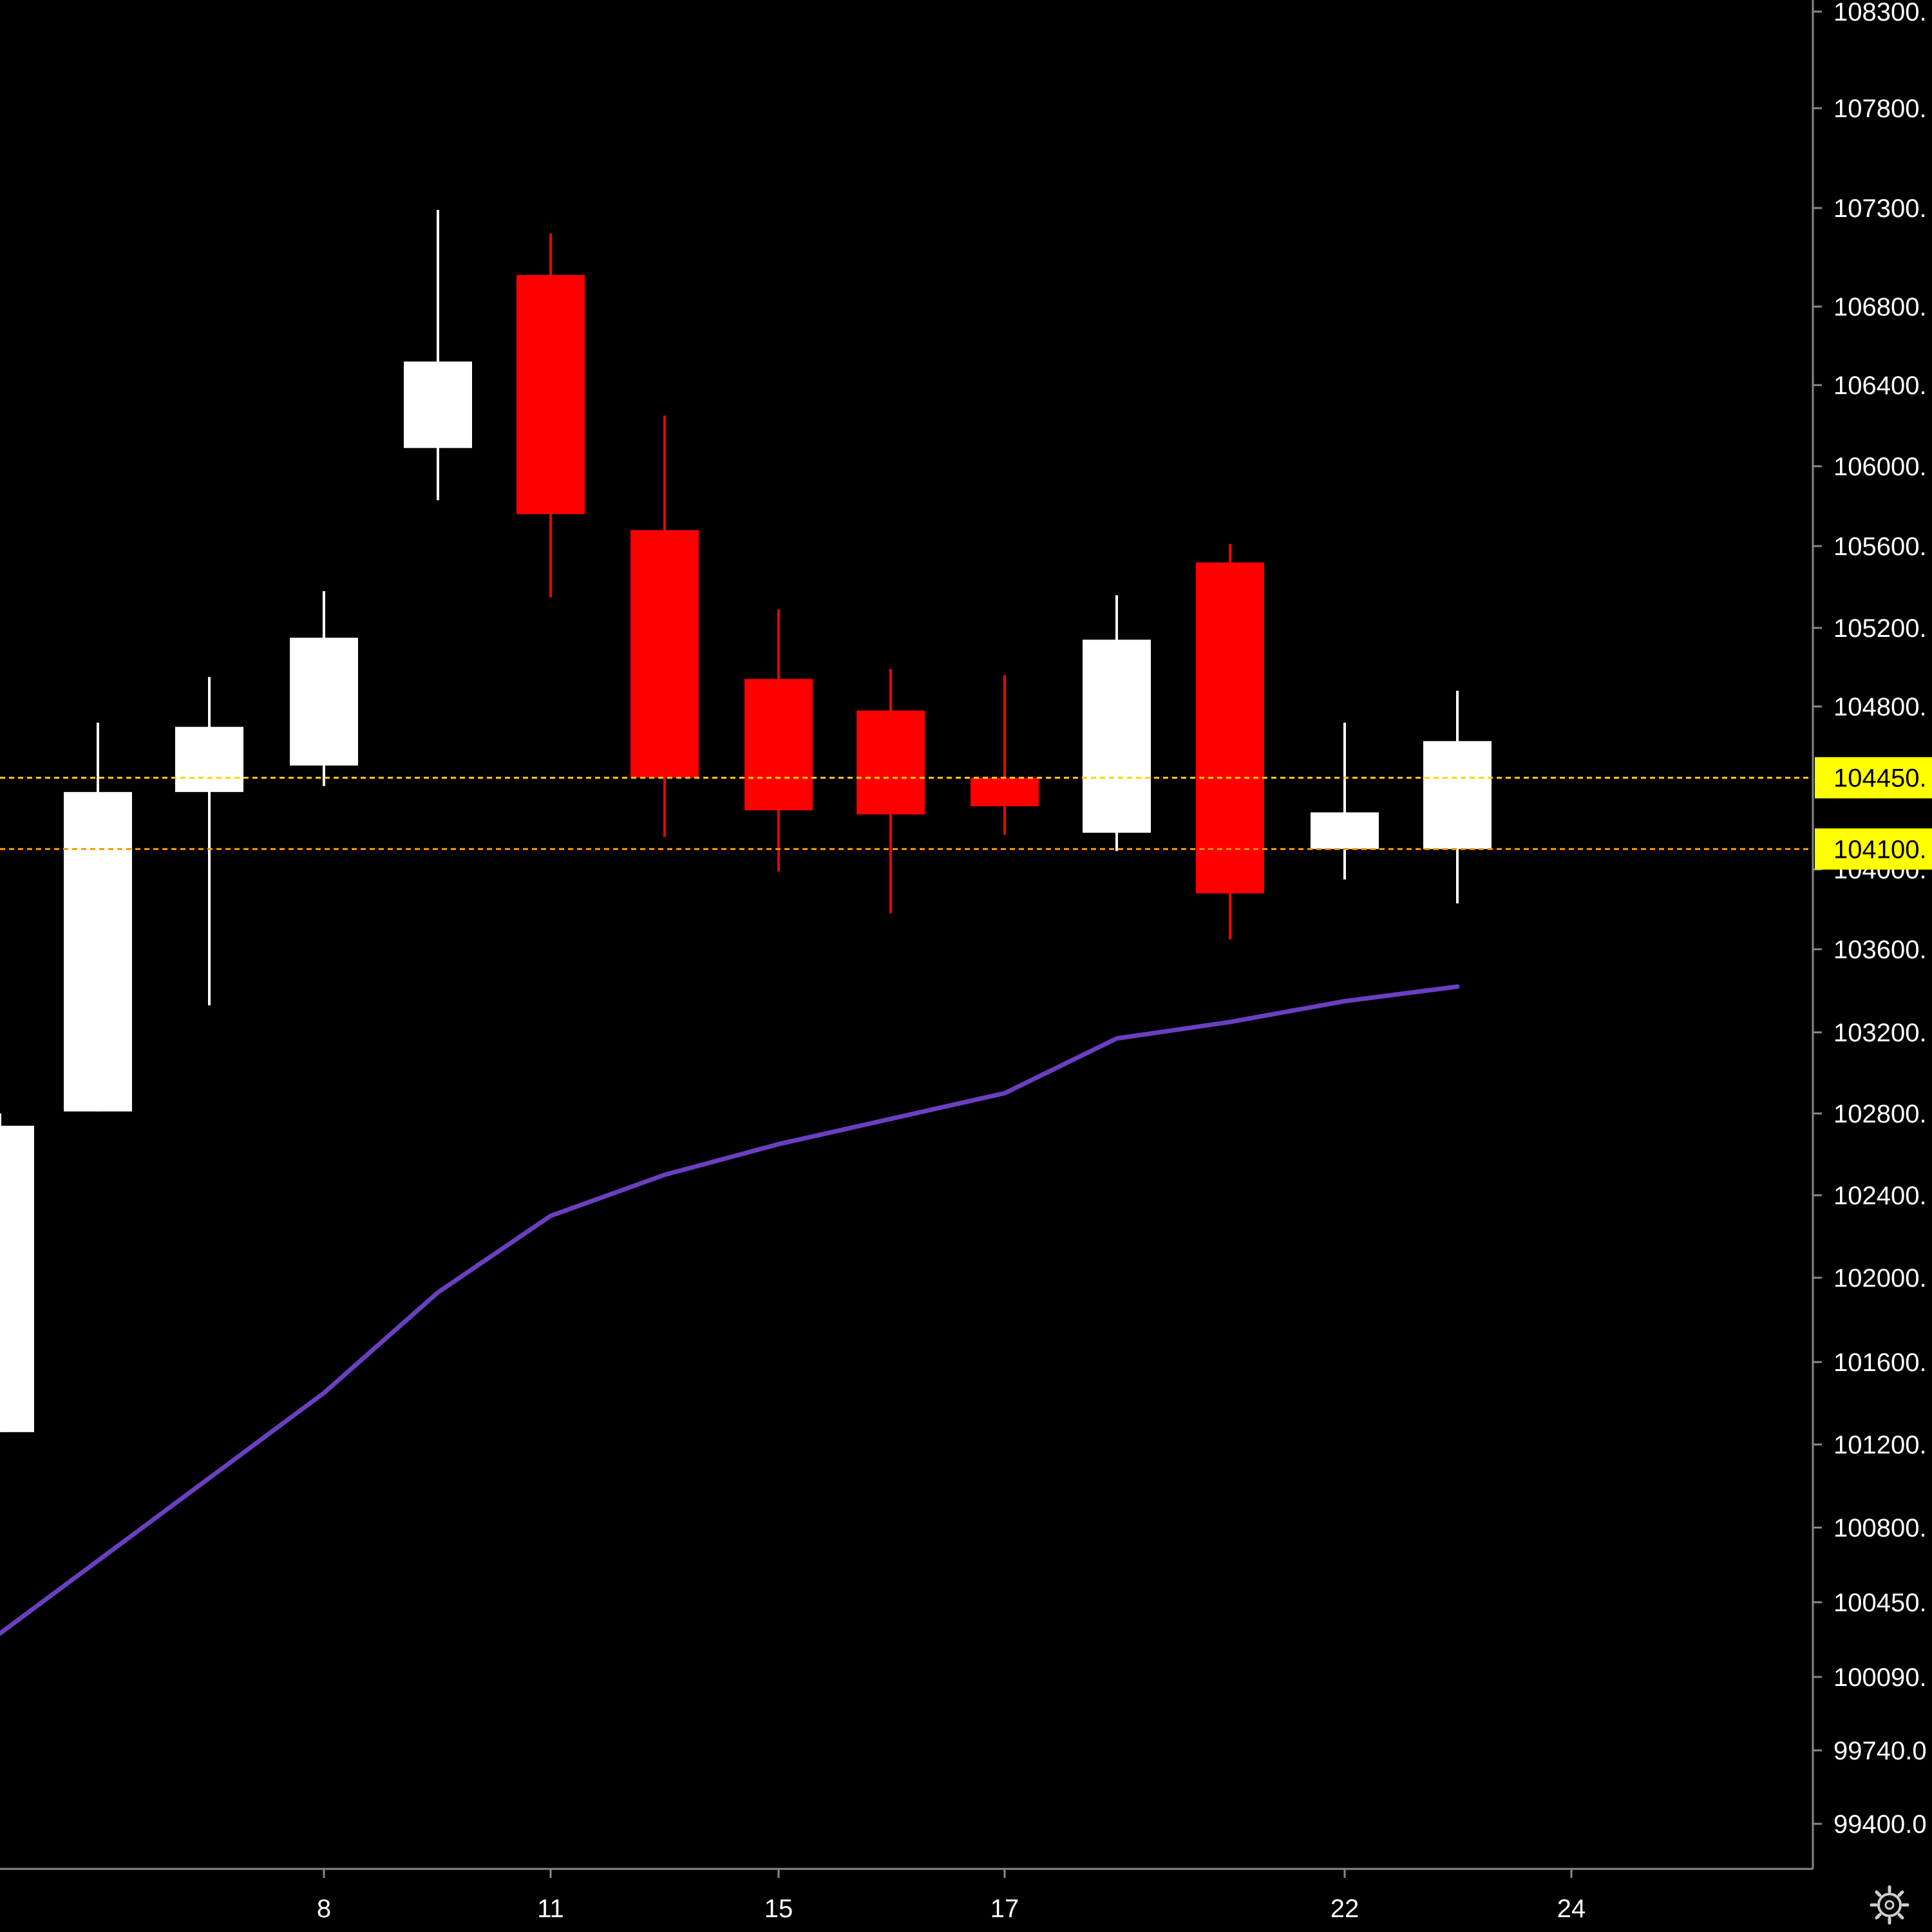 Image resolution: width=1932 pixels, height=1932 pixels. What do you see at coordinates (1880, 1603) in the screenshot?
I see `price-axis-label: 100450.` at bounding box center [1880, 1603].